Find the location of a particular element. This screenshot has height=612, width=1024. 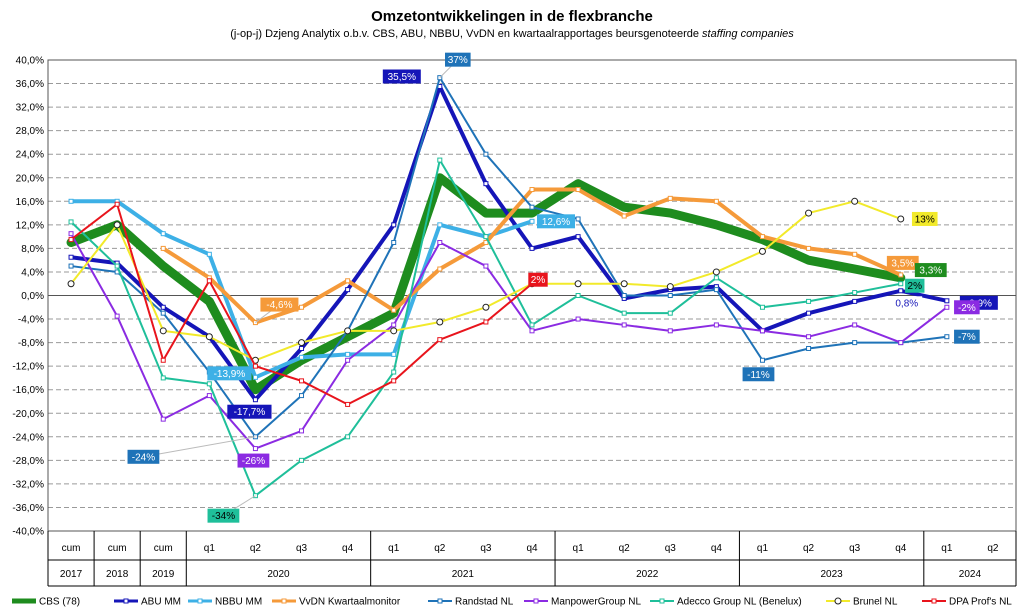

x-year-label: 2023 is located at coordinates (831, 574).